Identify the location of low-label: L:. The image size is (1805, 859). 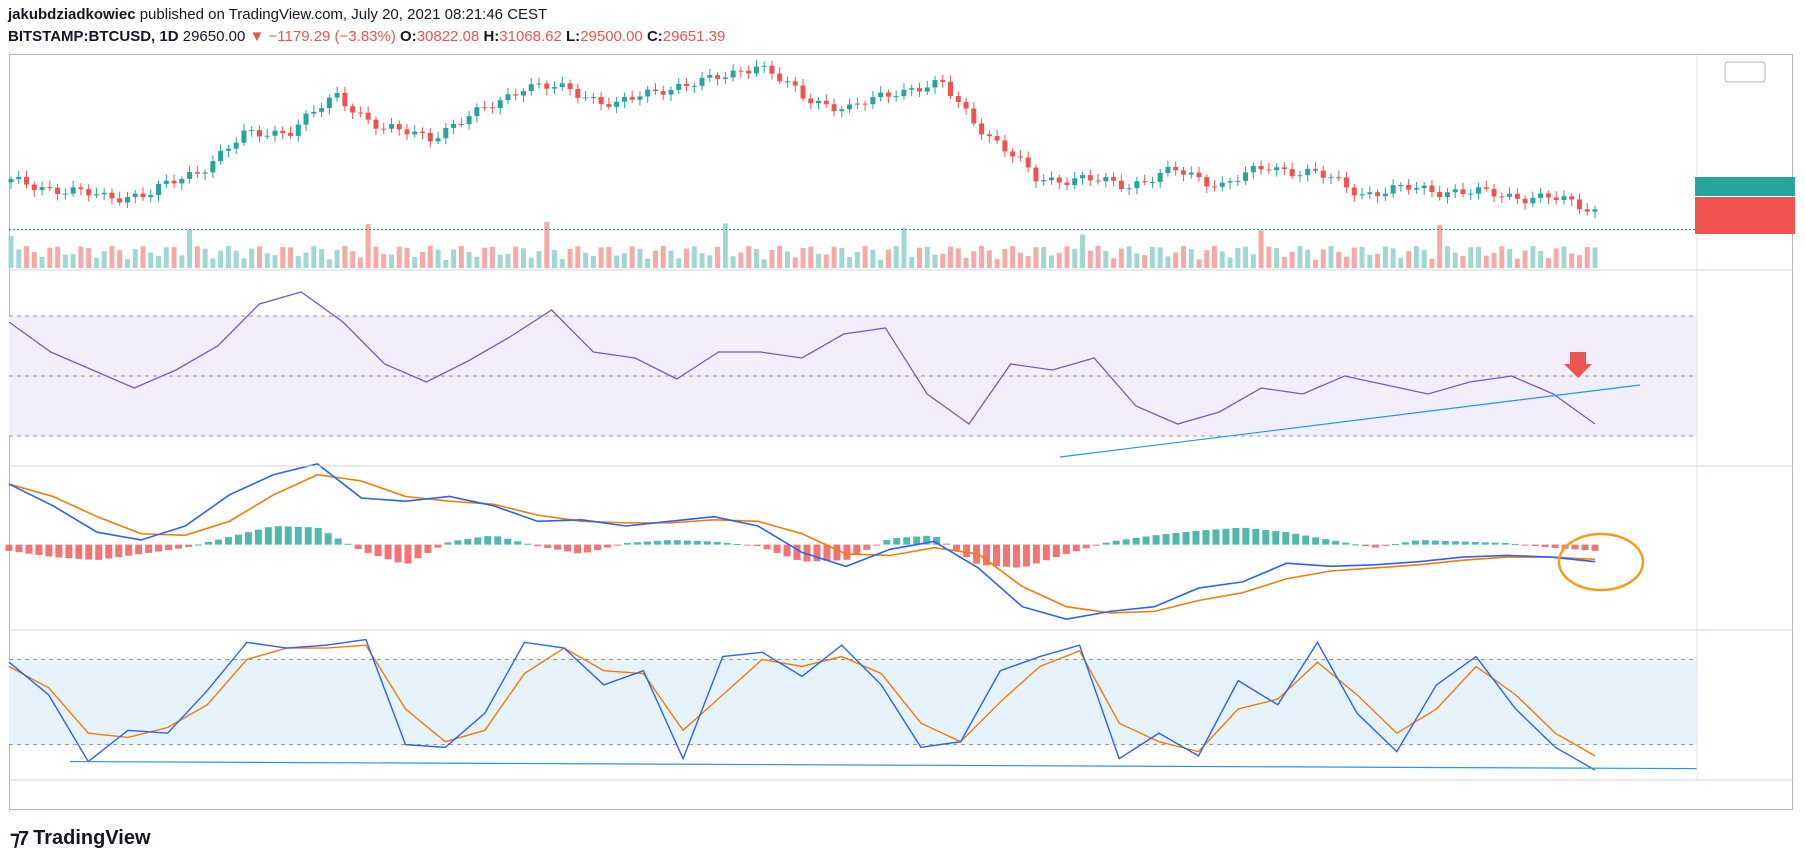
(573, 36).